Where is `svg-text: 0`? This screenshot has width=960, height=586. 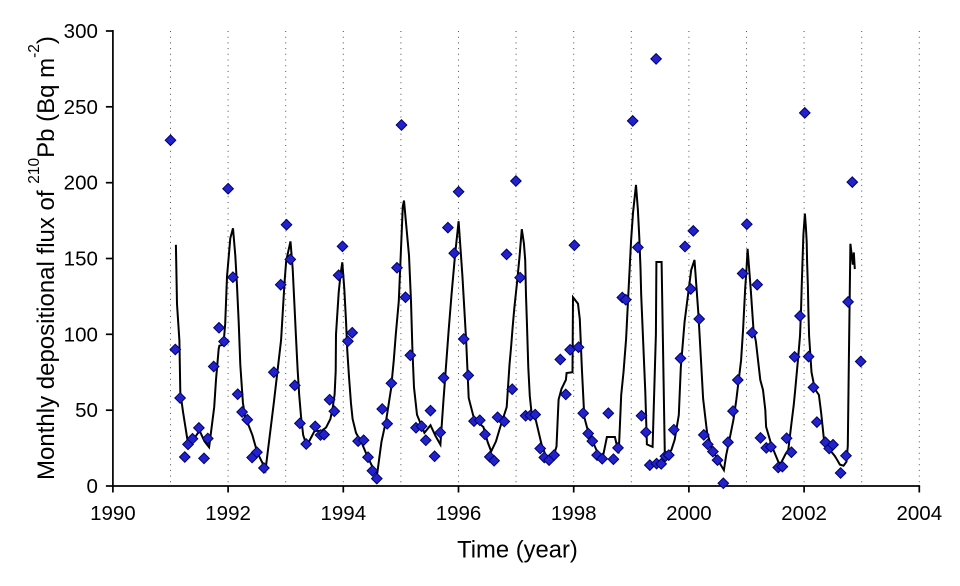 svg-text: 0 is located at coordinates (91, 486).